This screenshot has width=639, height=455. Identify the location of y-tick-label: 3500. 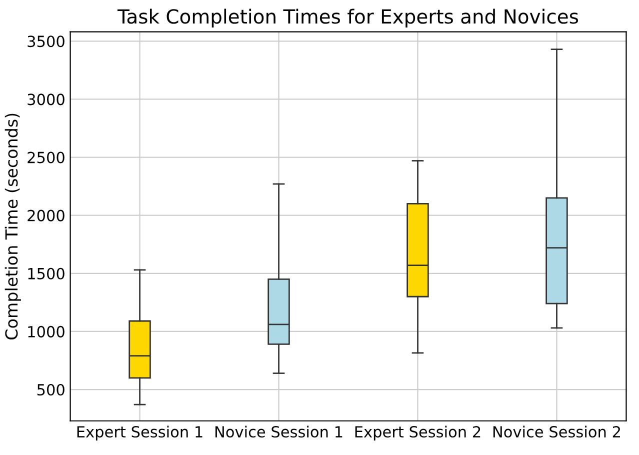
(46, 42).